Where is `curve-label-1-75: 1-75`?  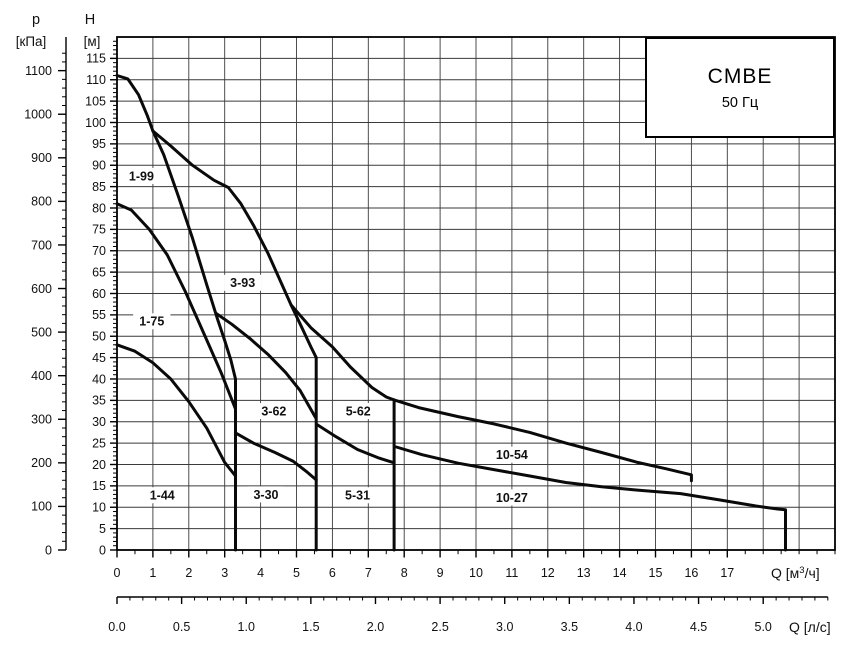 curve-label-1-75: 1-75 is located at coordinates (152, 321).